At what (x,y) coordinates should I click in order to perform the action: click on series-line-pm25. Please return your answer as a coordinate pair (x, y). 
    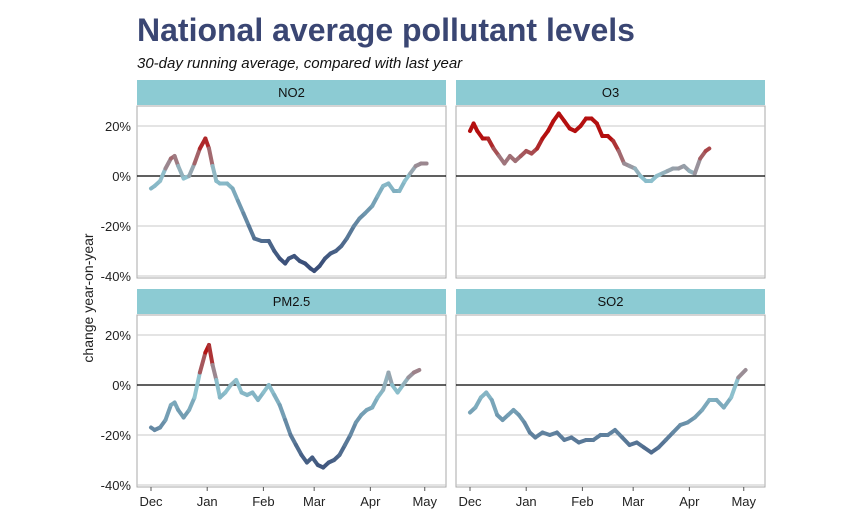
    Looking at the image, I should click on (285, 406).